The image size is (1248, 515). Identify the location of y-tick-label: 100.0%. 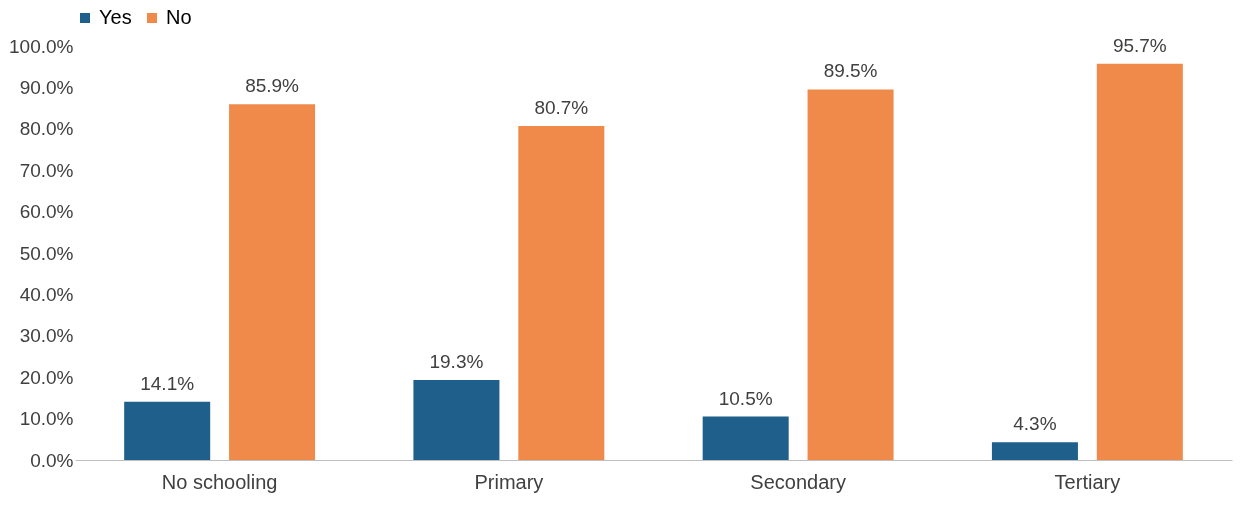
(41, 46).